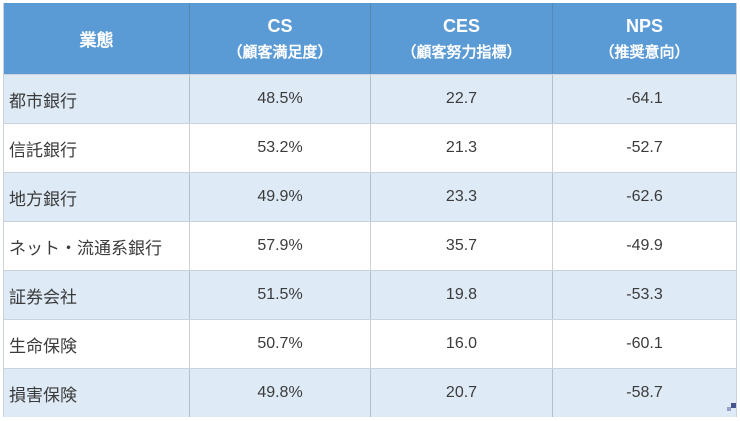  Describe the element at coordinates (462, 148) in the screenshot. I see `ces-value-cell: 21.3` at that location.